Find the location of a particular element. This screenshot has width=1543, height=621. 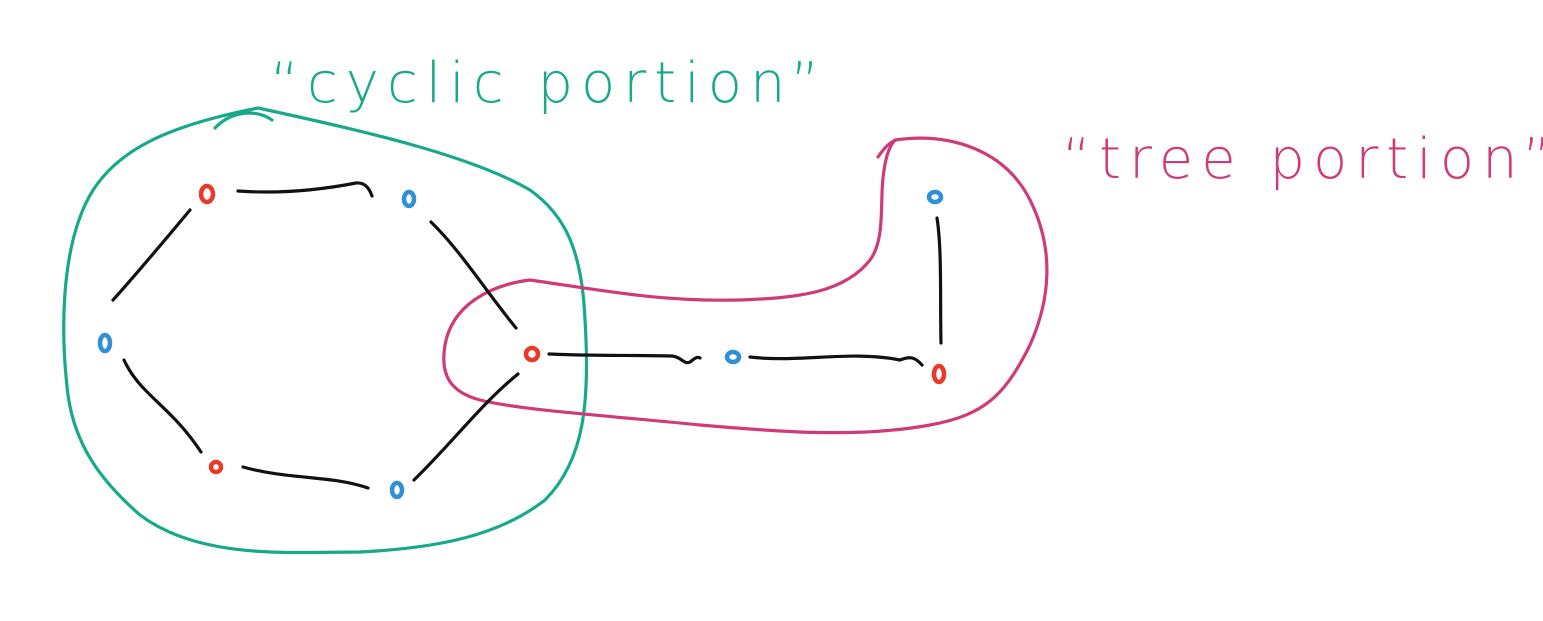

edge-c3-t1 is located at coordinates (624, 358).